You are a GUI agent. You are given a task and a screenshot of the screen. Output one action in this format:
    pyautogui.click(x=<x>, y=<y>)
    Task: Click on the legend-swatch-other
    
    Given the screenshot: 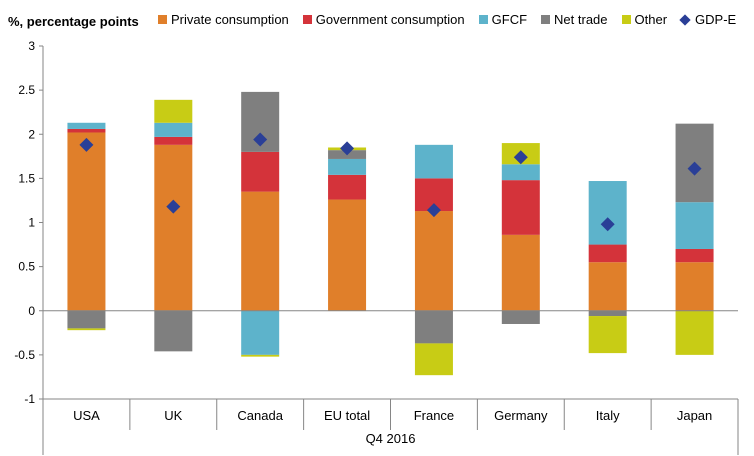 What is the action you would take?
    pyautogui.click(x=626, y=19)
    